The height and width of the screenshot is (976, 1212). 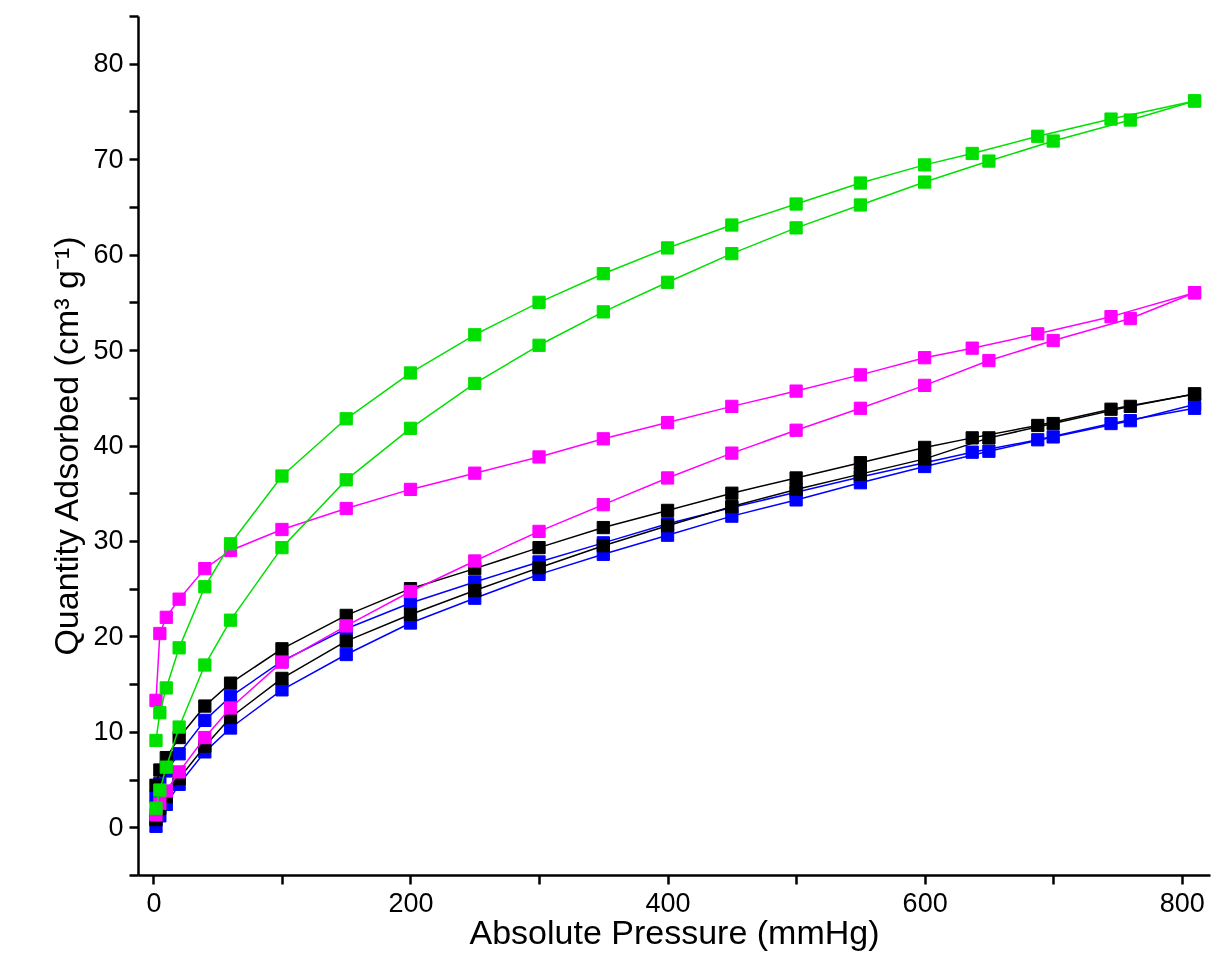 I want to click on y-tick-label: 40, so click(x=108, y=445).